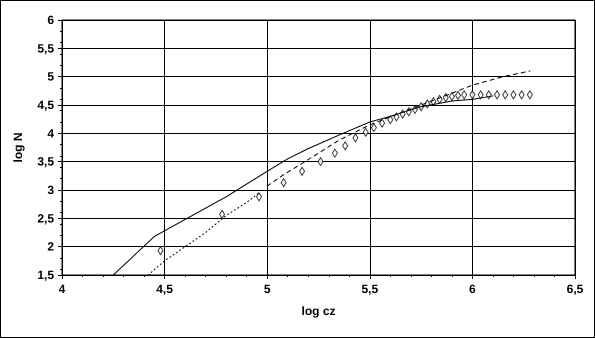 The width and height of the screenshot is (595, 338). Describe the element at coordinates (45, 161) in the screenshot. I see `y-tick-label: 3,5` at that location.